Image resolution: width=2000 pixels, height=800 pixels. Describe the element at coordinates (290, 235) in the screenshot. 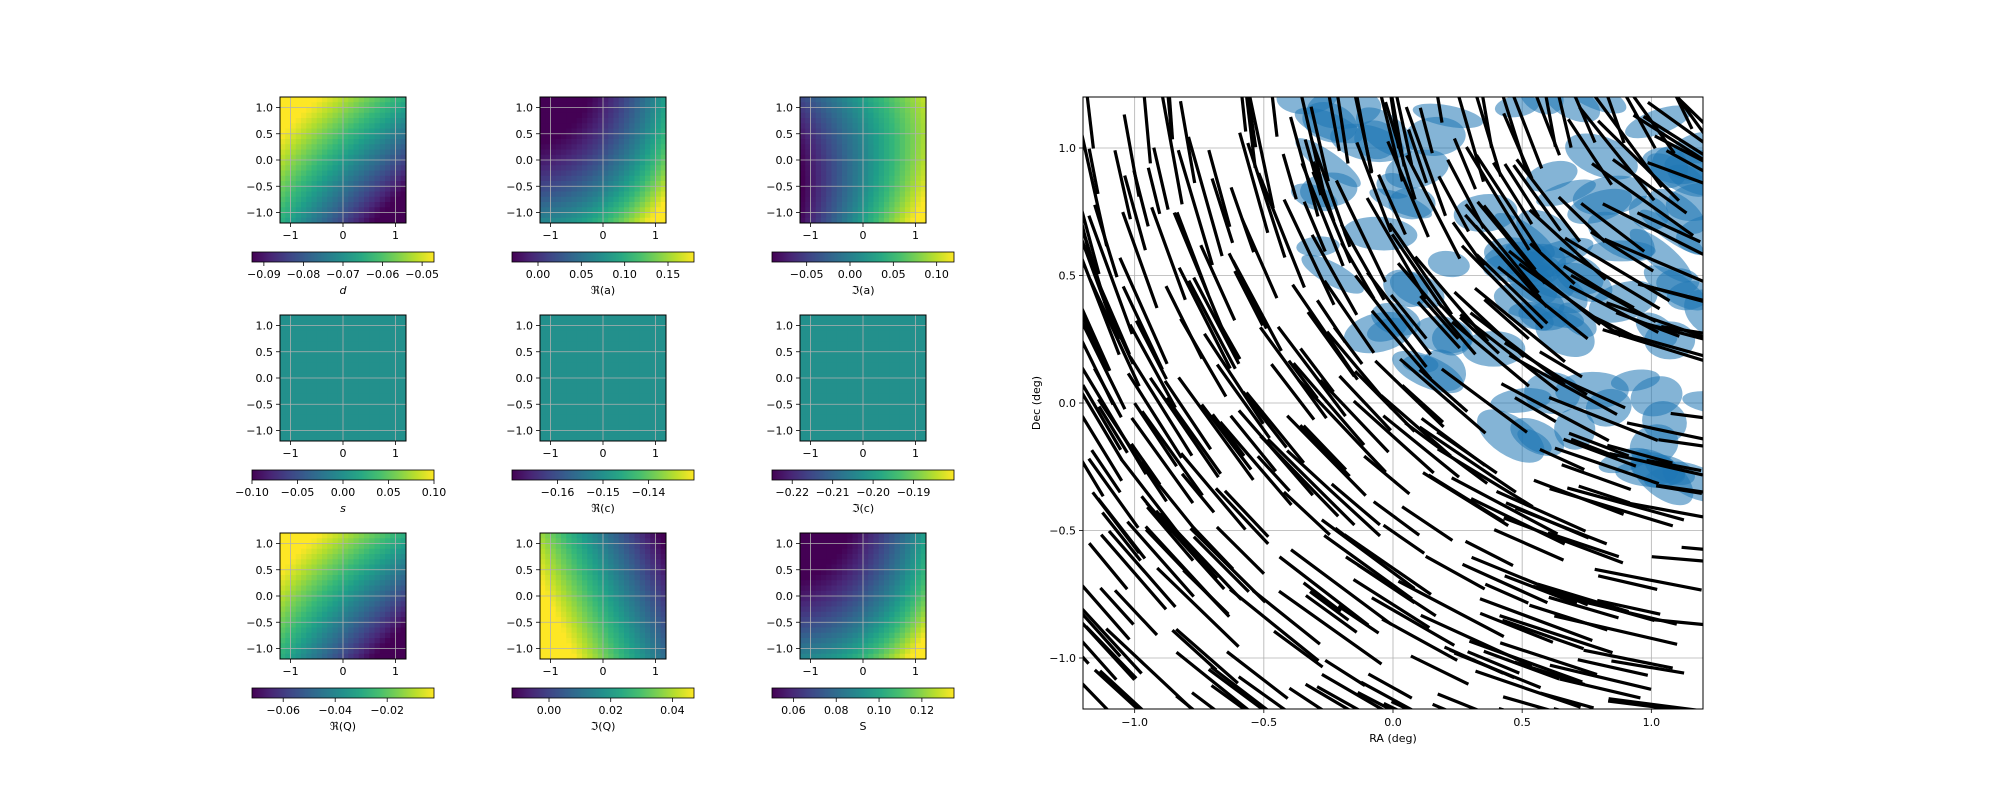

I see `x-tick-label: −1` at that location.